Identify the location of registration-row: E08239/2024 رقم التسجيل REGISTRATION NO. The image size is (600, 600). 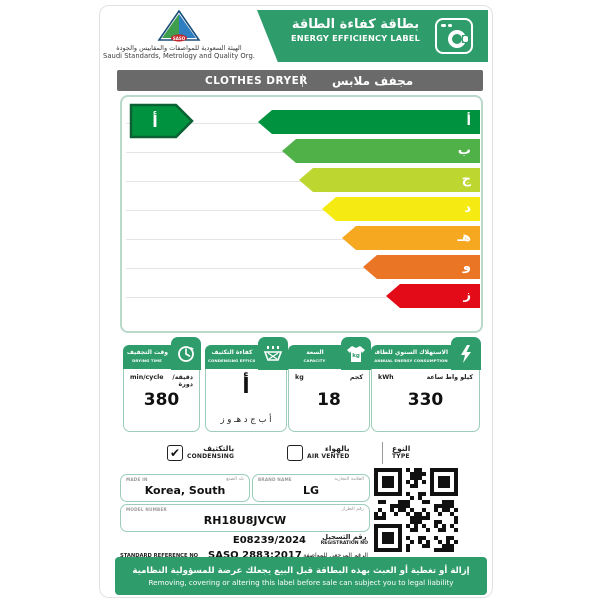
(244, 541).